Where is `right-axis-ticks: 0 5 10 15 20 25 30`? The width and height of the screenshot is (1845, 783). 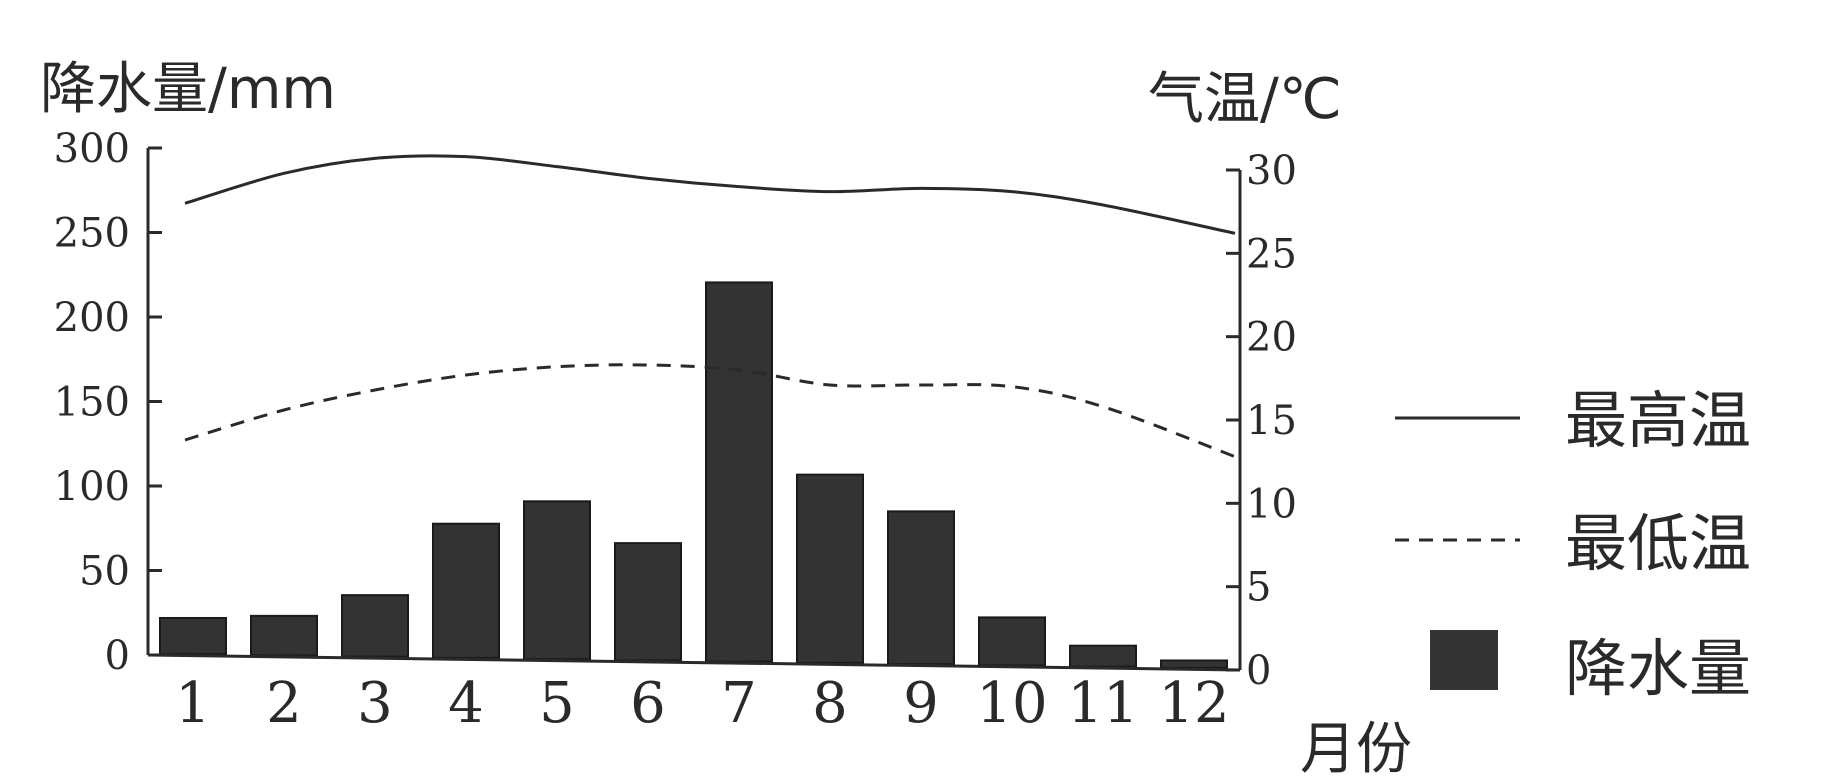 right-axis-ticks: 0 5 10 15 20 25 30 is located at coordinates (1261, 421).